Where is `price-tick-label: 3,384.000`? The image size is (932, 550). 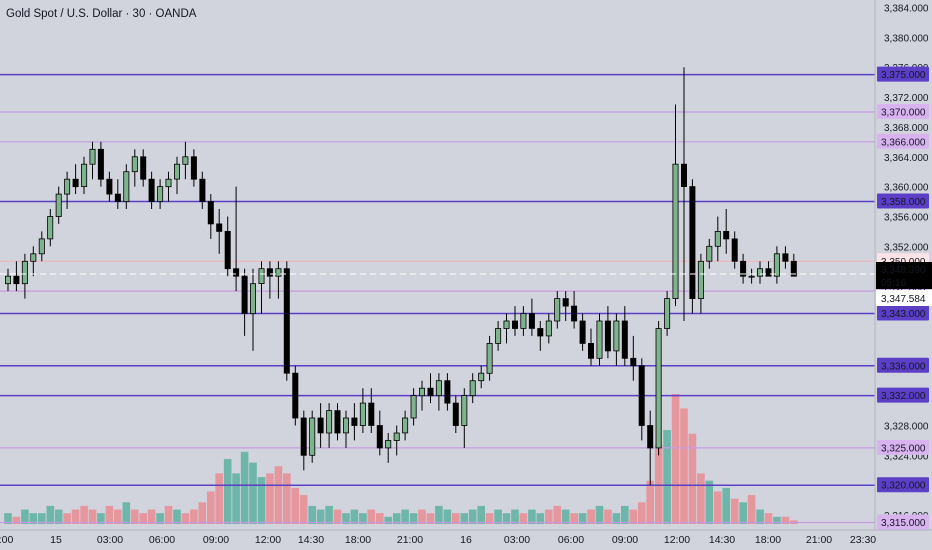 price-tick-label: 3,384.000 is located at coordinates (906, 9).